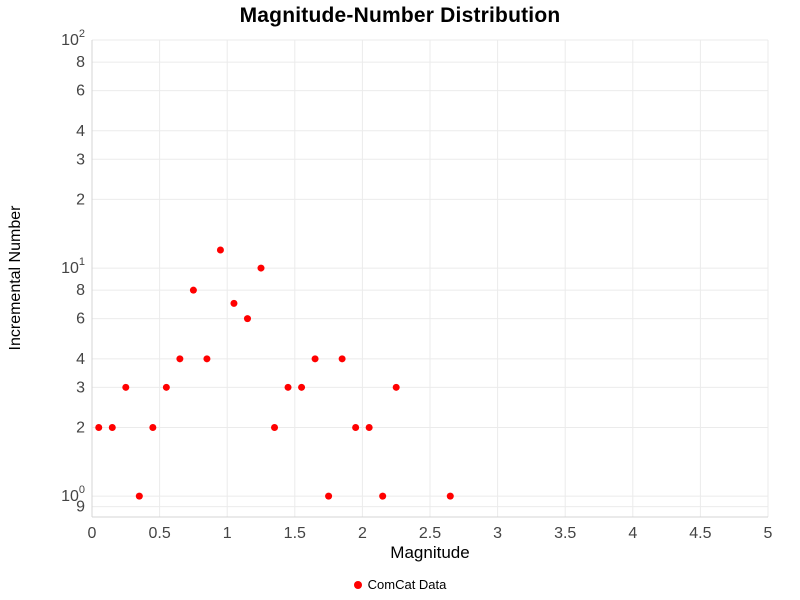 Image resolution: width=800 pixels, height=600 pixels. I want to click on x-tick-label: 2, so click(362, 533).